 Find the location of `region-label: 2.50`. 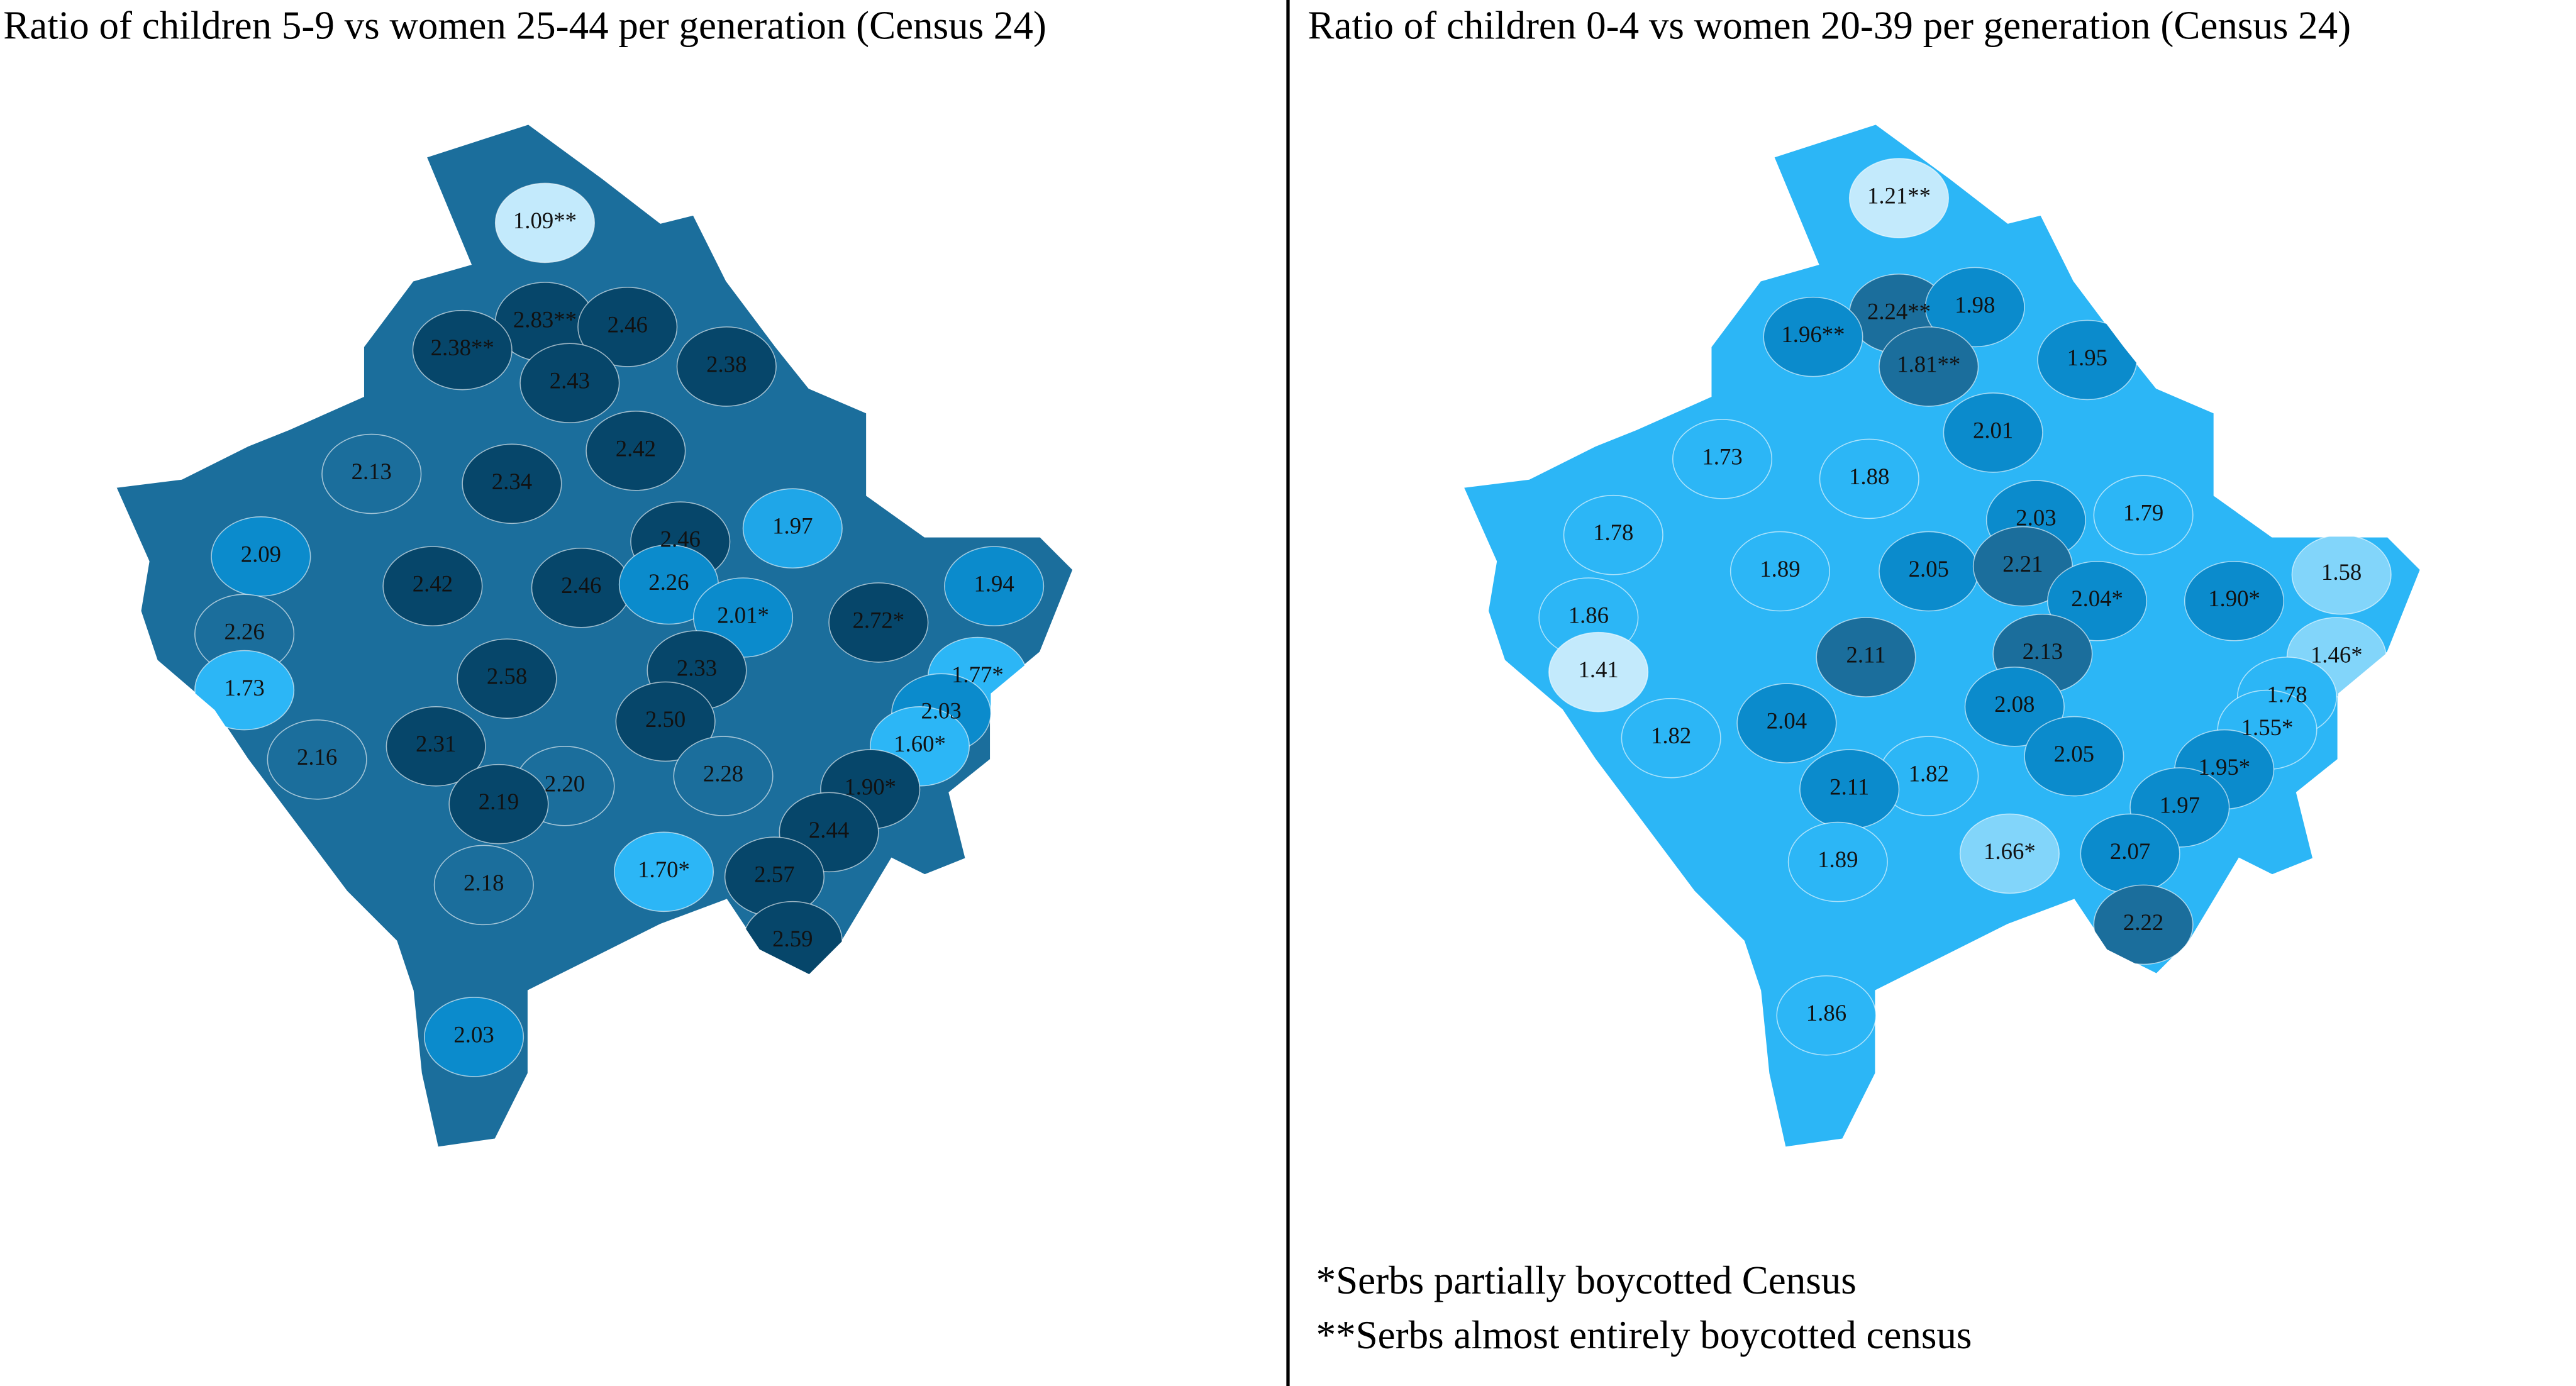

region-label: 2.50 is located at coordinates (665, 719).